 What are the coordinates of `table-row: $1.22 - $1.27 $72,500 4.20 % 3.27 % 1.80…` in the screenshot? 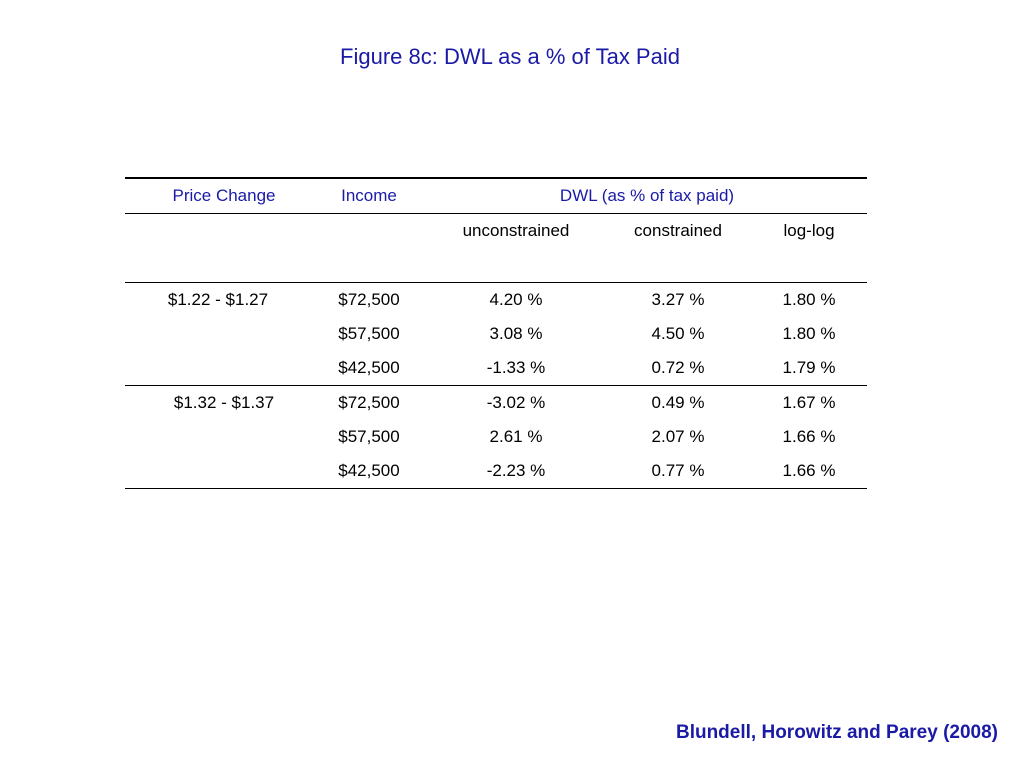 It's located at (496, 300).